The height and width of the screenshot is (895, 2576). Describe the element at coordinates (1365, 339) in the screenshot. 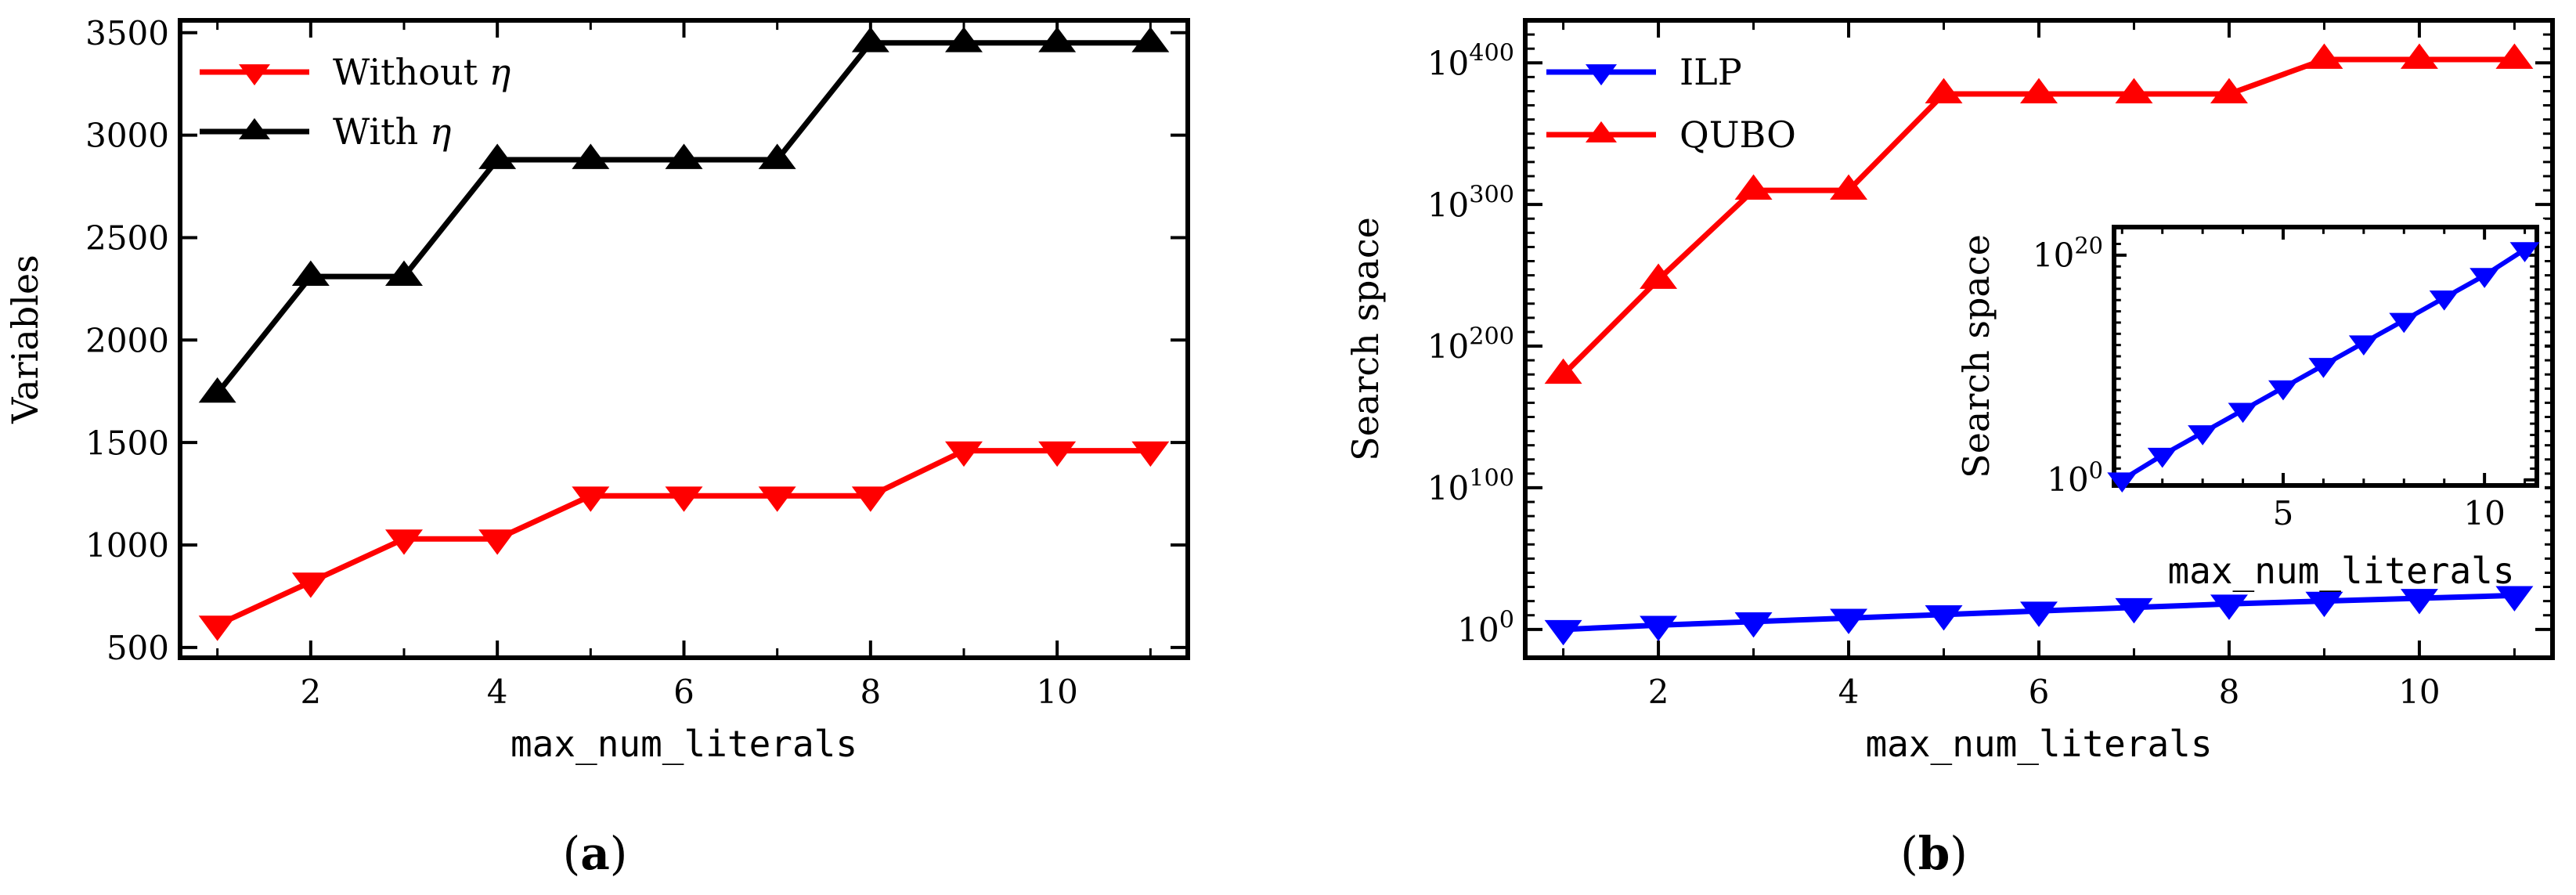

I see `y-axis-label: Search space` at that location.